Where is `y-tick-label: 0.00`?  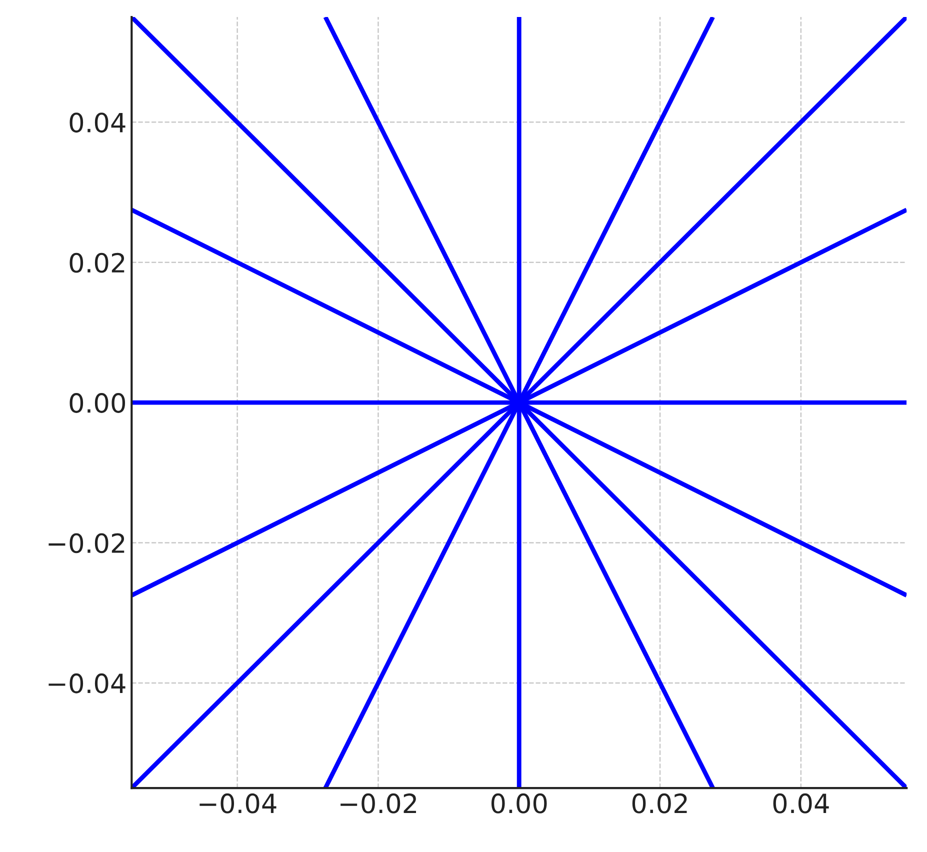
y-tick-label: 0.00 is located at coordinates (98, 403).